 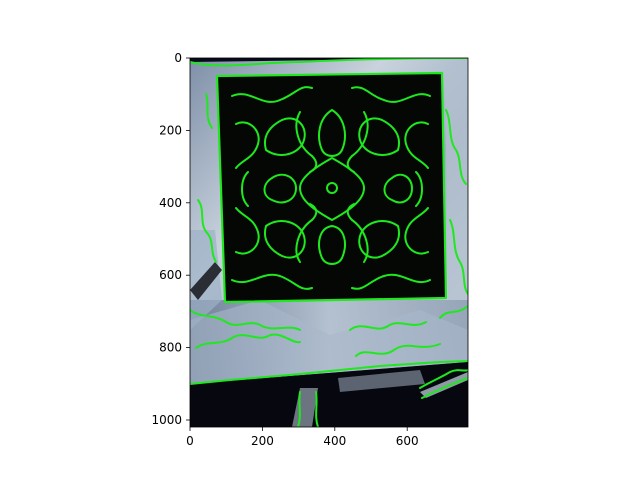 I want to click on y-tick-label: 0, so click(x=178, y=58).